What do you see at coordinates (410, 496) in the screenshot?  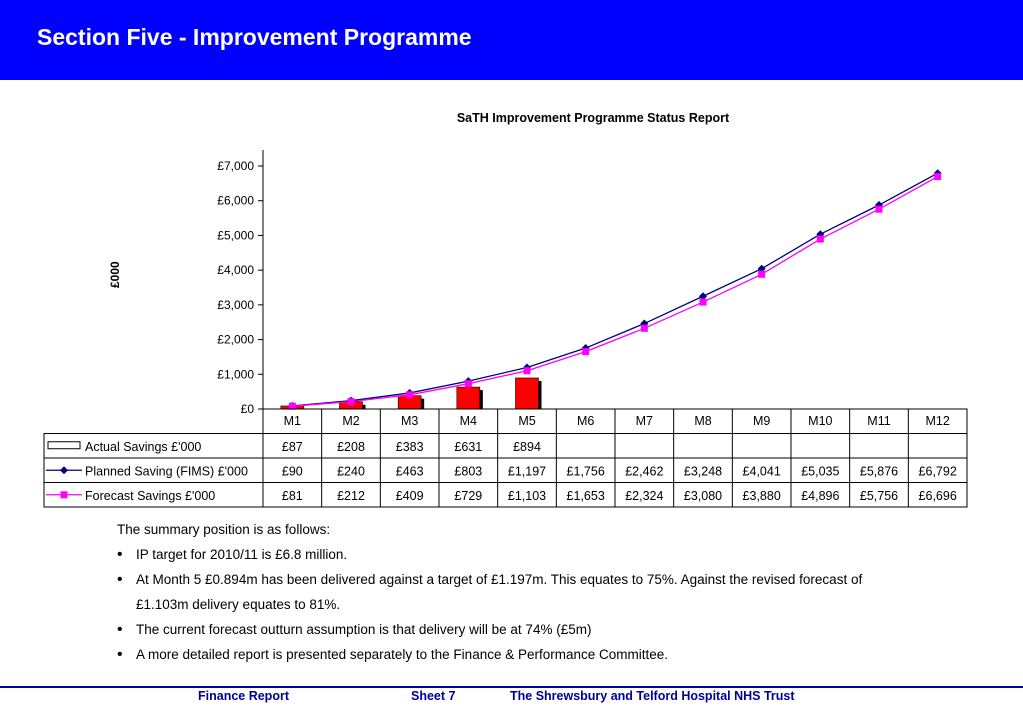 I see `table-value-cell: £409` at bounding box center [410, 496].